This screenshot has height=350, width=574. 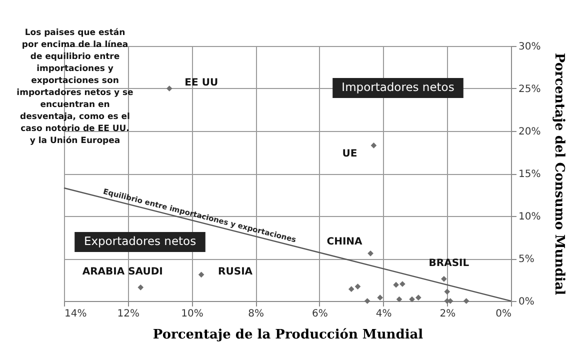 I want to click on annotation: Importadores netos, so click(x=398, y=87).